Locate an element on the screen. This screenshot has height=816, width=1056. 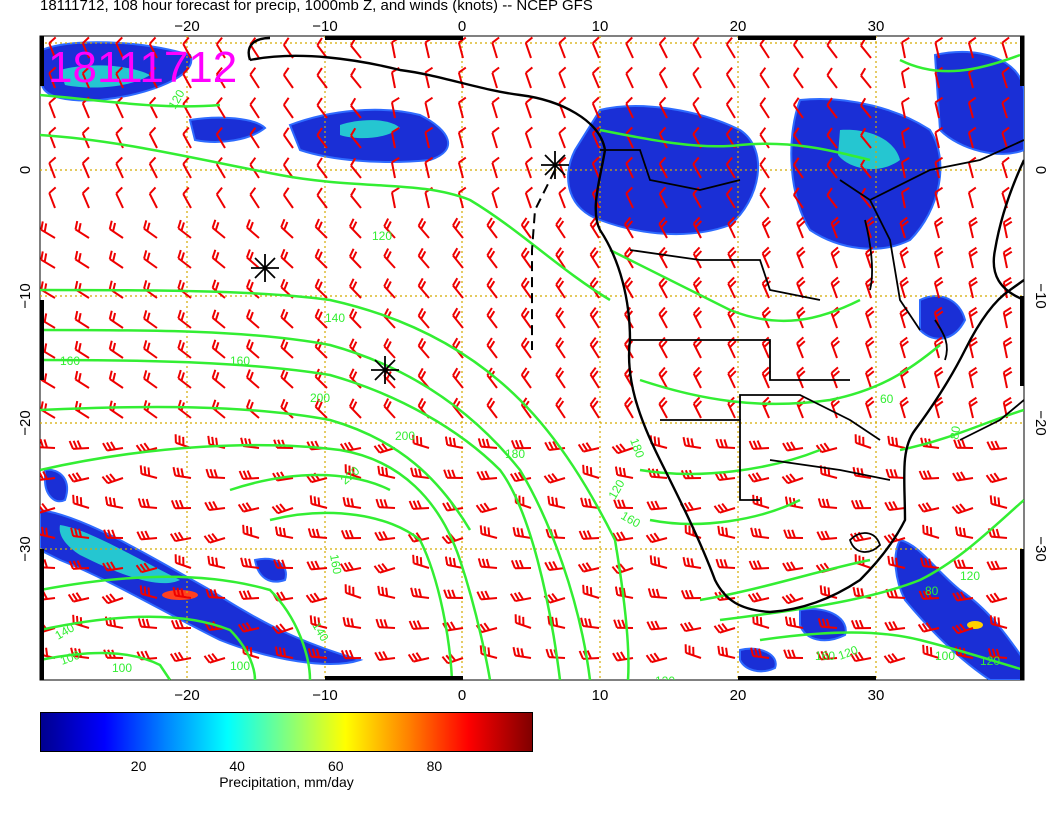
contour-label: 160 is located at coordinates (70, 361).